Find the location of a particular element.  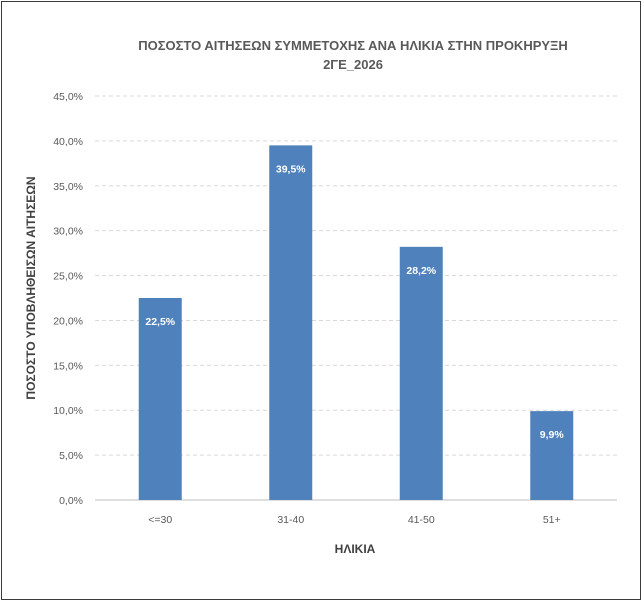

y-tick-label: 15,0% is located at coordinates (68, 366).